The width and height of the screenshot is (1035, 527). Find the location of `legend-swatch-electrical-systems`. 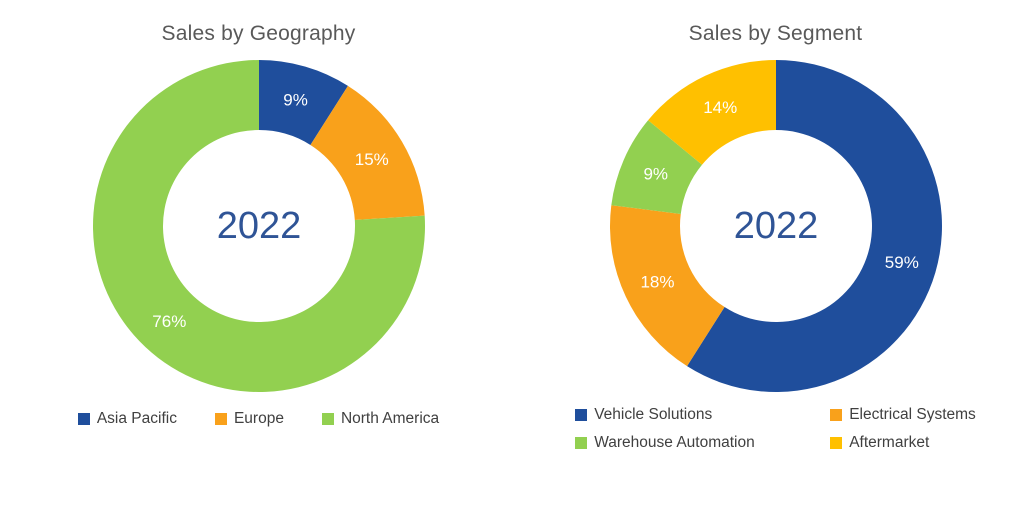

legend-swatch-electrical-systems is located at coordinates (836, 415).